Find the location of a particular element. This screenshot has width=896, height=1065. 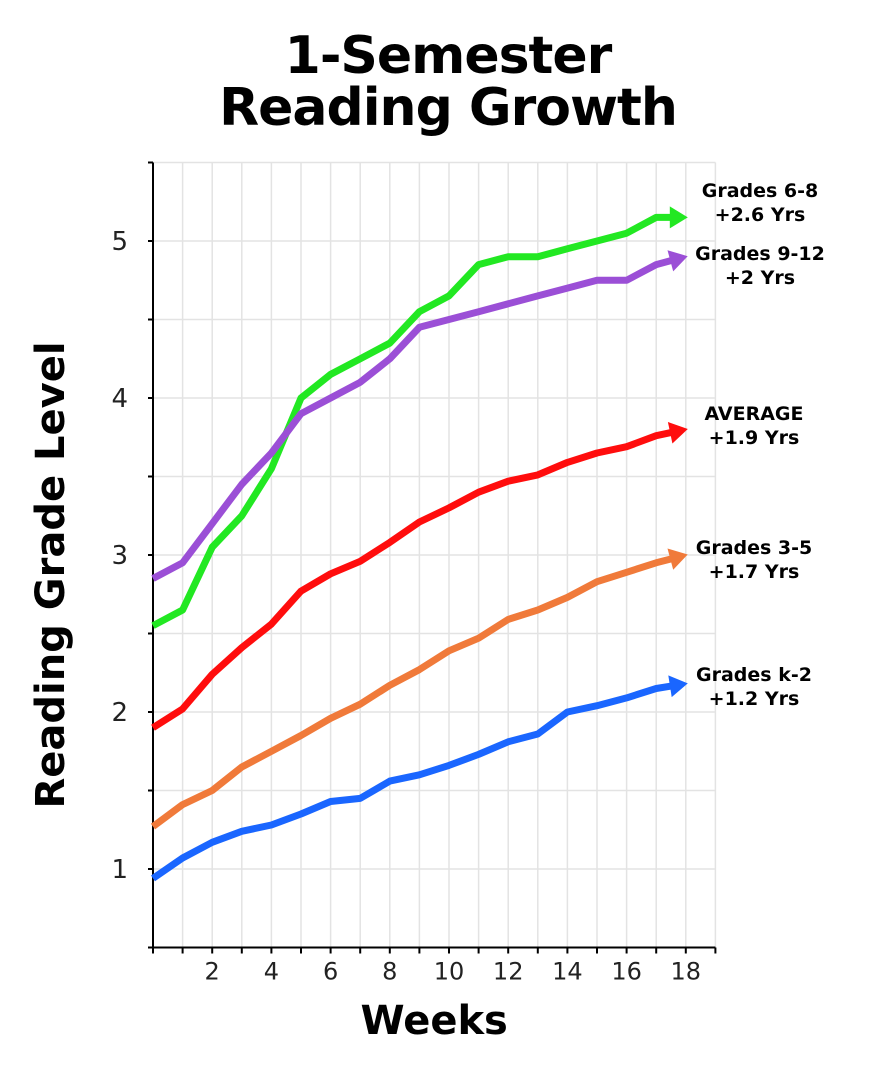

x-tick-label: 10 is located at coordinates (449, 972).